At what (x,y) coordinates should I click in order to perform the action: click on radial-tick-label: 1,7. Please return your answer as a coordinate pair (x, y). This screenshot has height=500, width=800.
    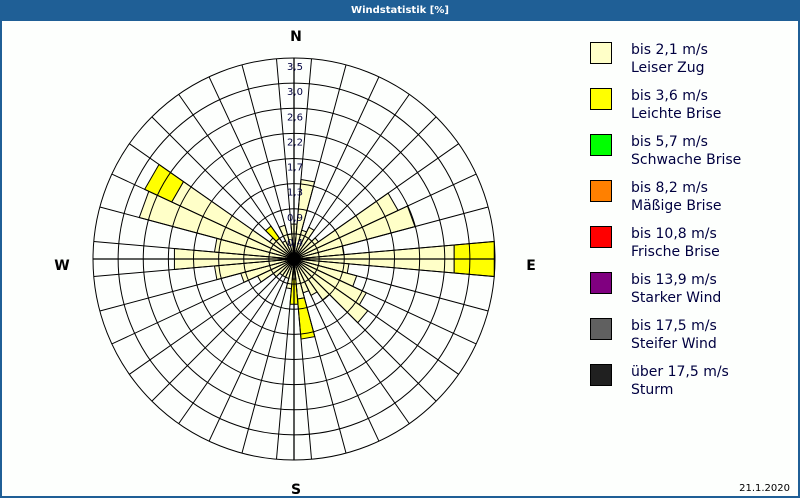
    Looking at the image, I should click on (295, 168).